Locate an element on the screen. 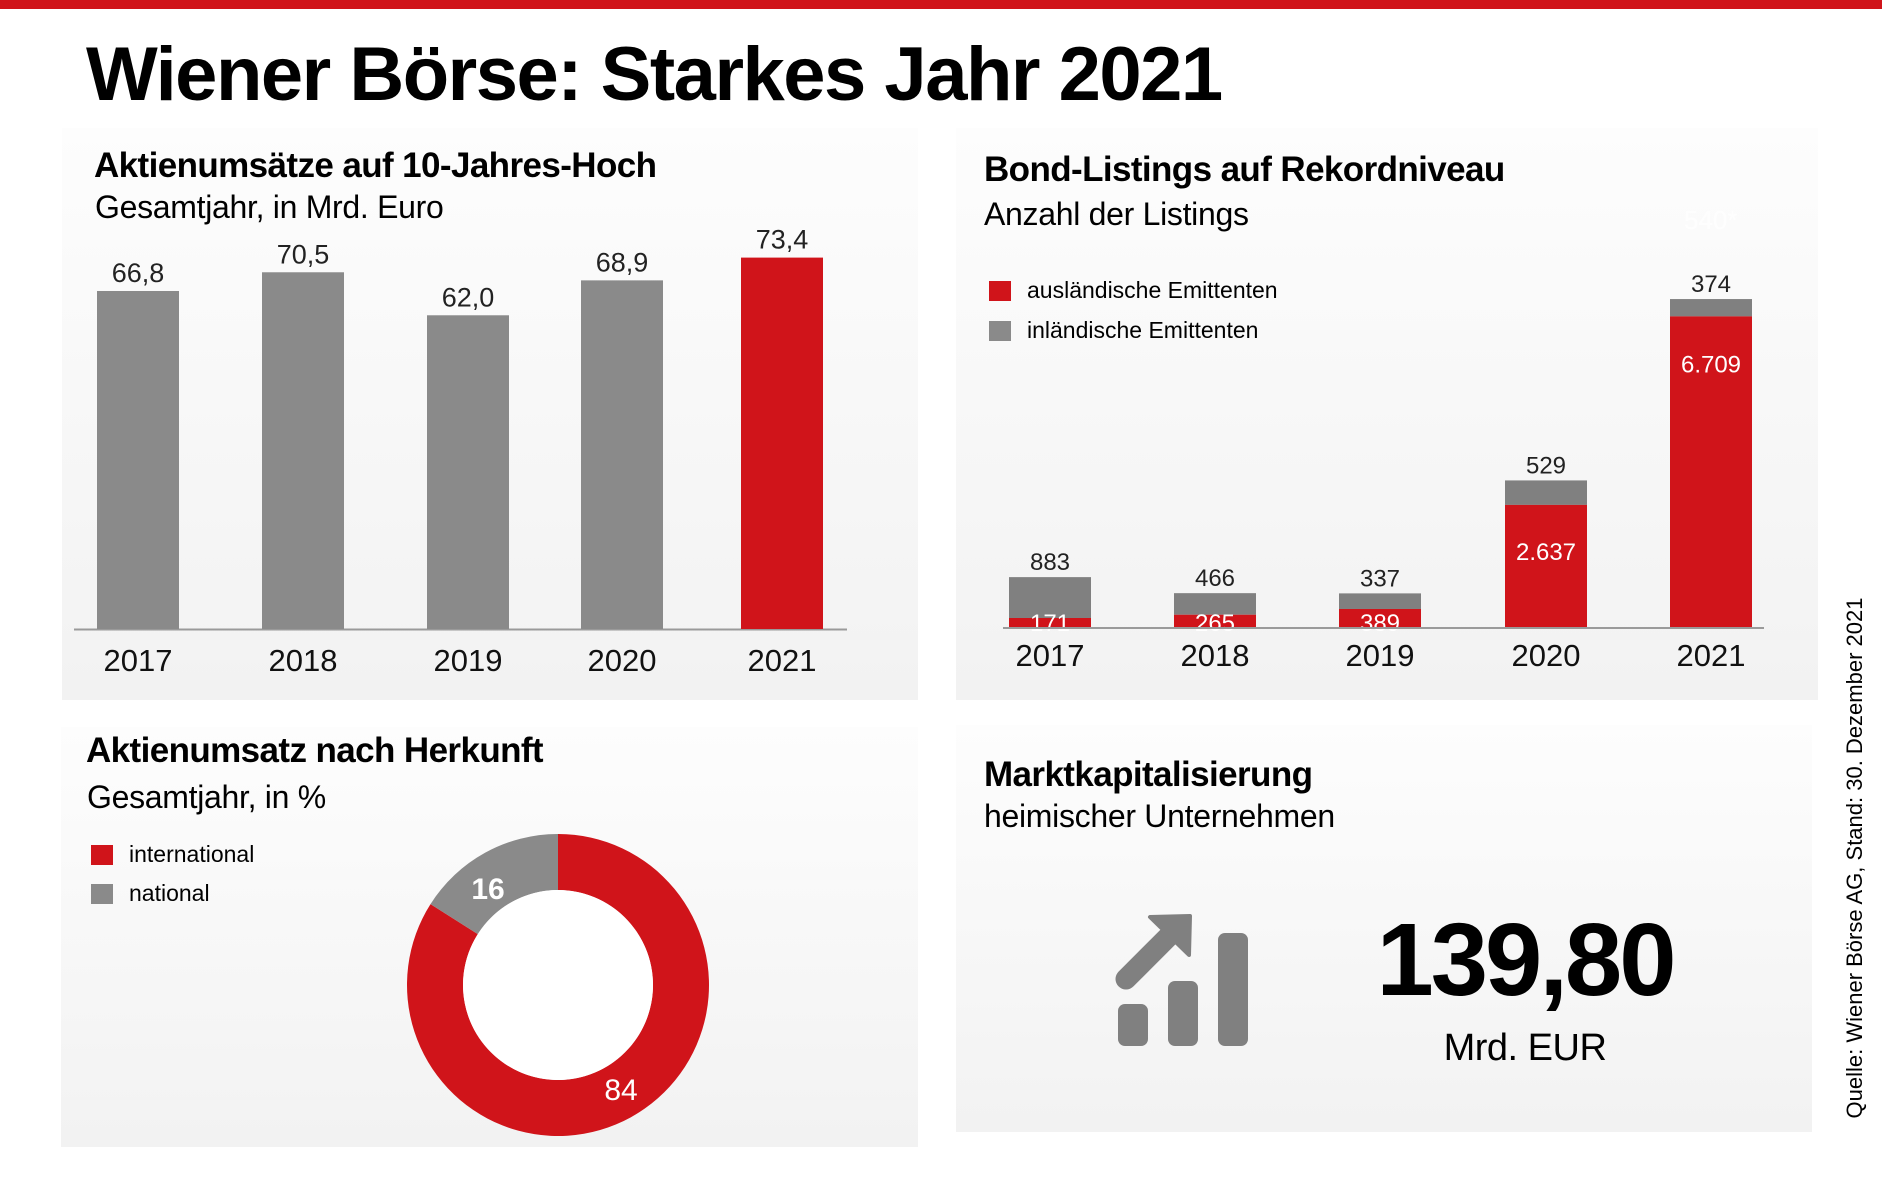 This screenshot has width=1882, height=1179. marketcap-value: 139,80 is located at coordinates (1525, 960).